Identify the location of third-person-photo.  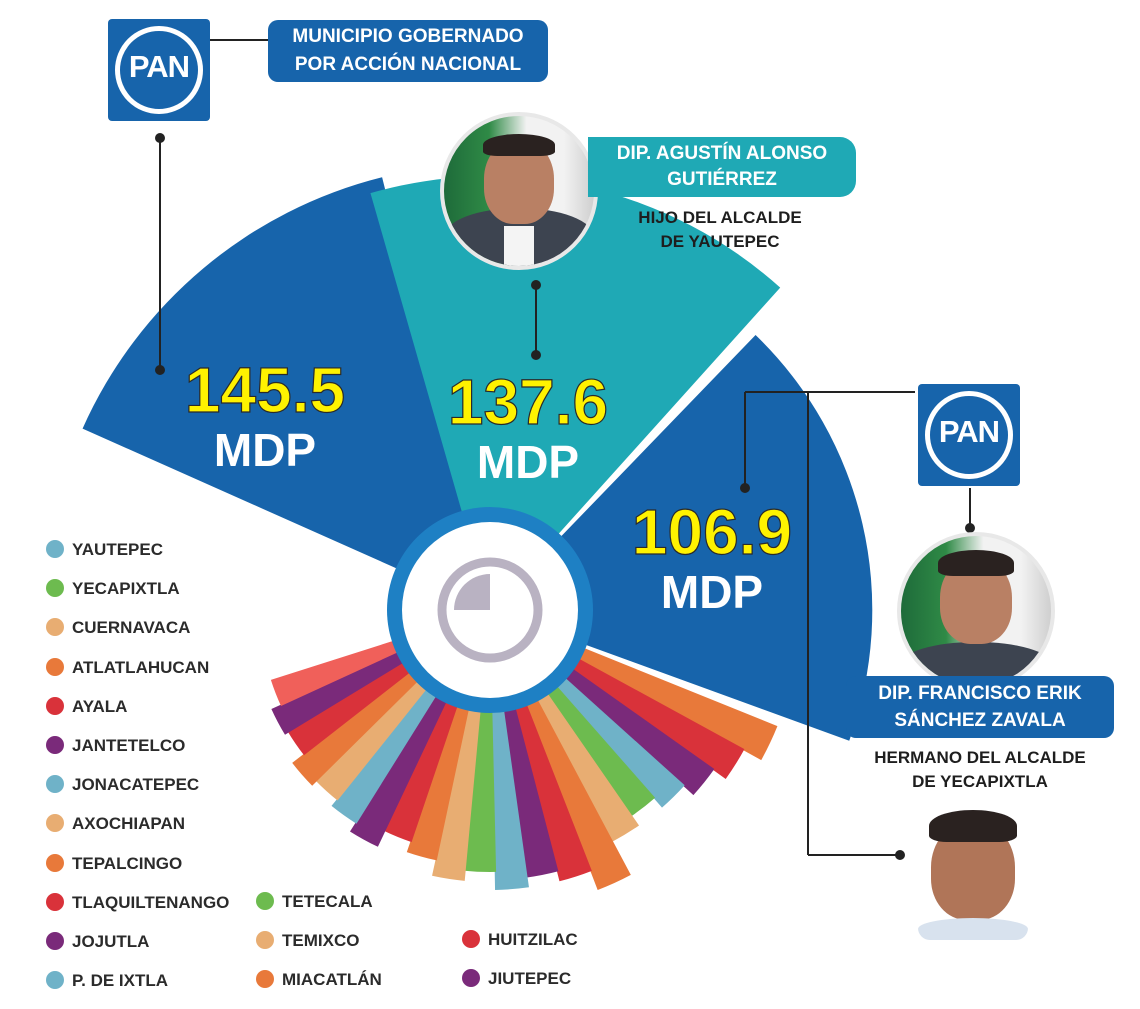
(973, 870).